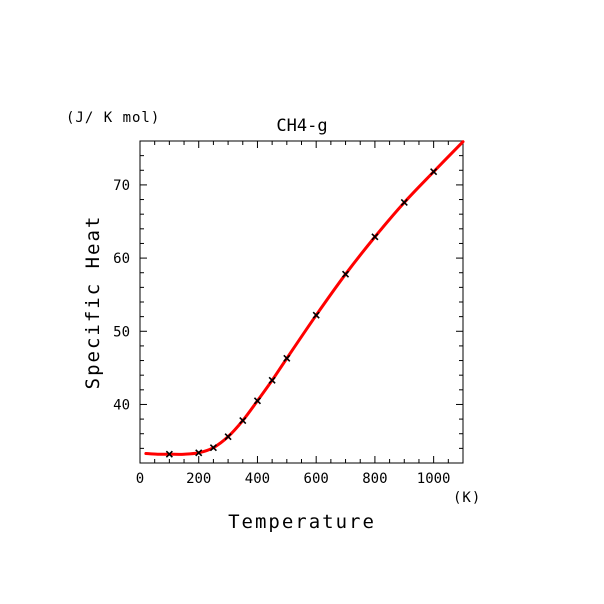 The height and width of the screenshot is (604, 604). I want to click on y-tick-label: 60, so click(121, 259).